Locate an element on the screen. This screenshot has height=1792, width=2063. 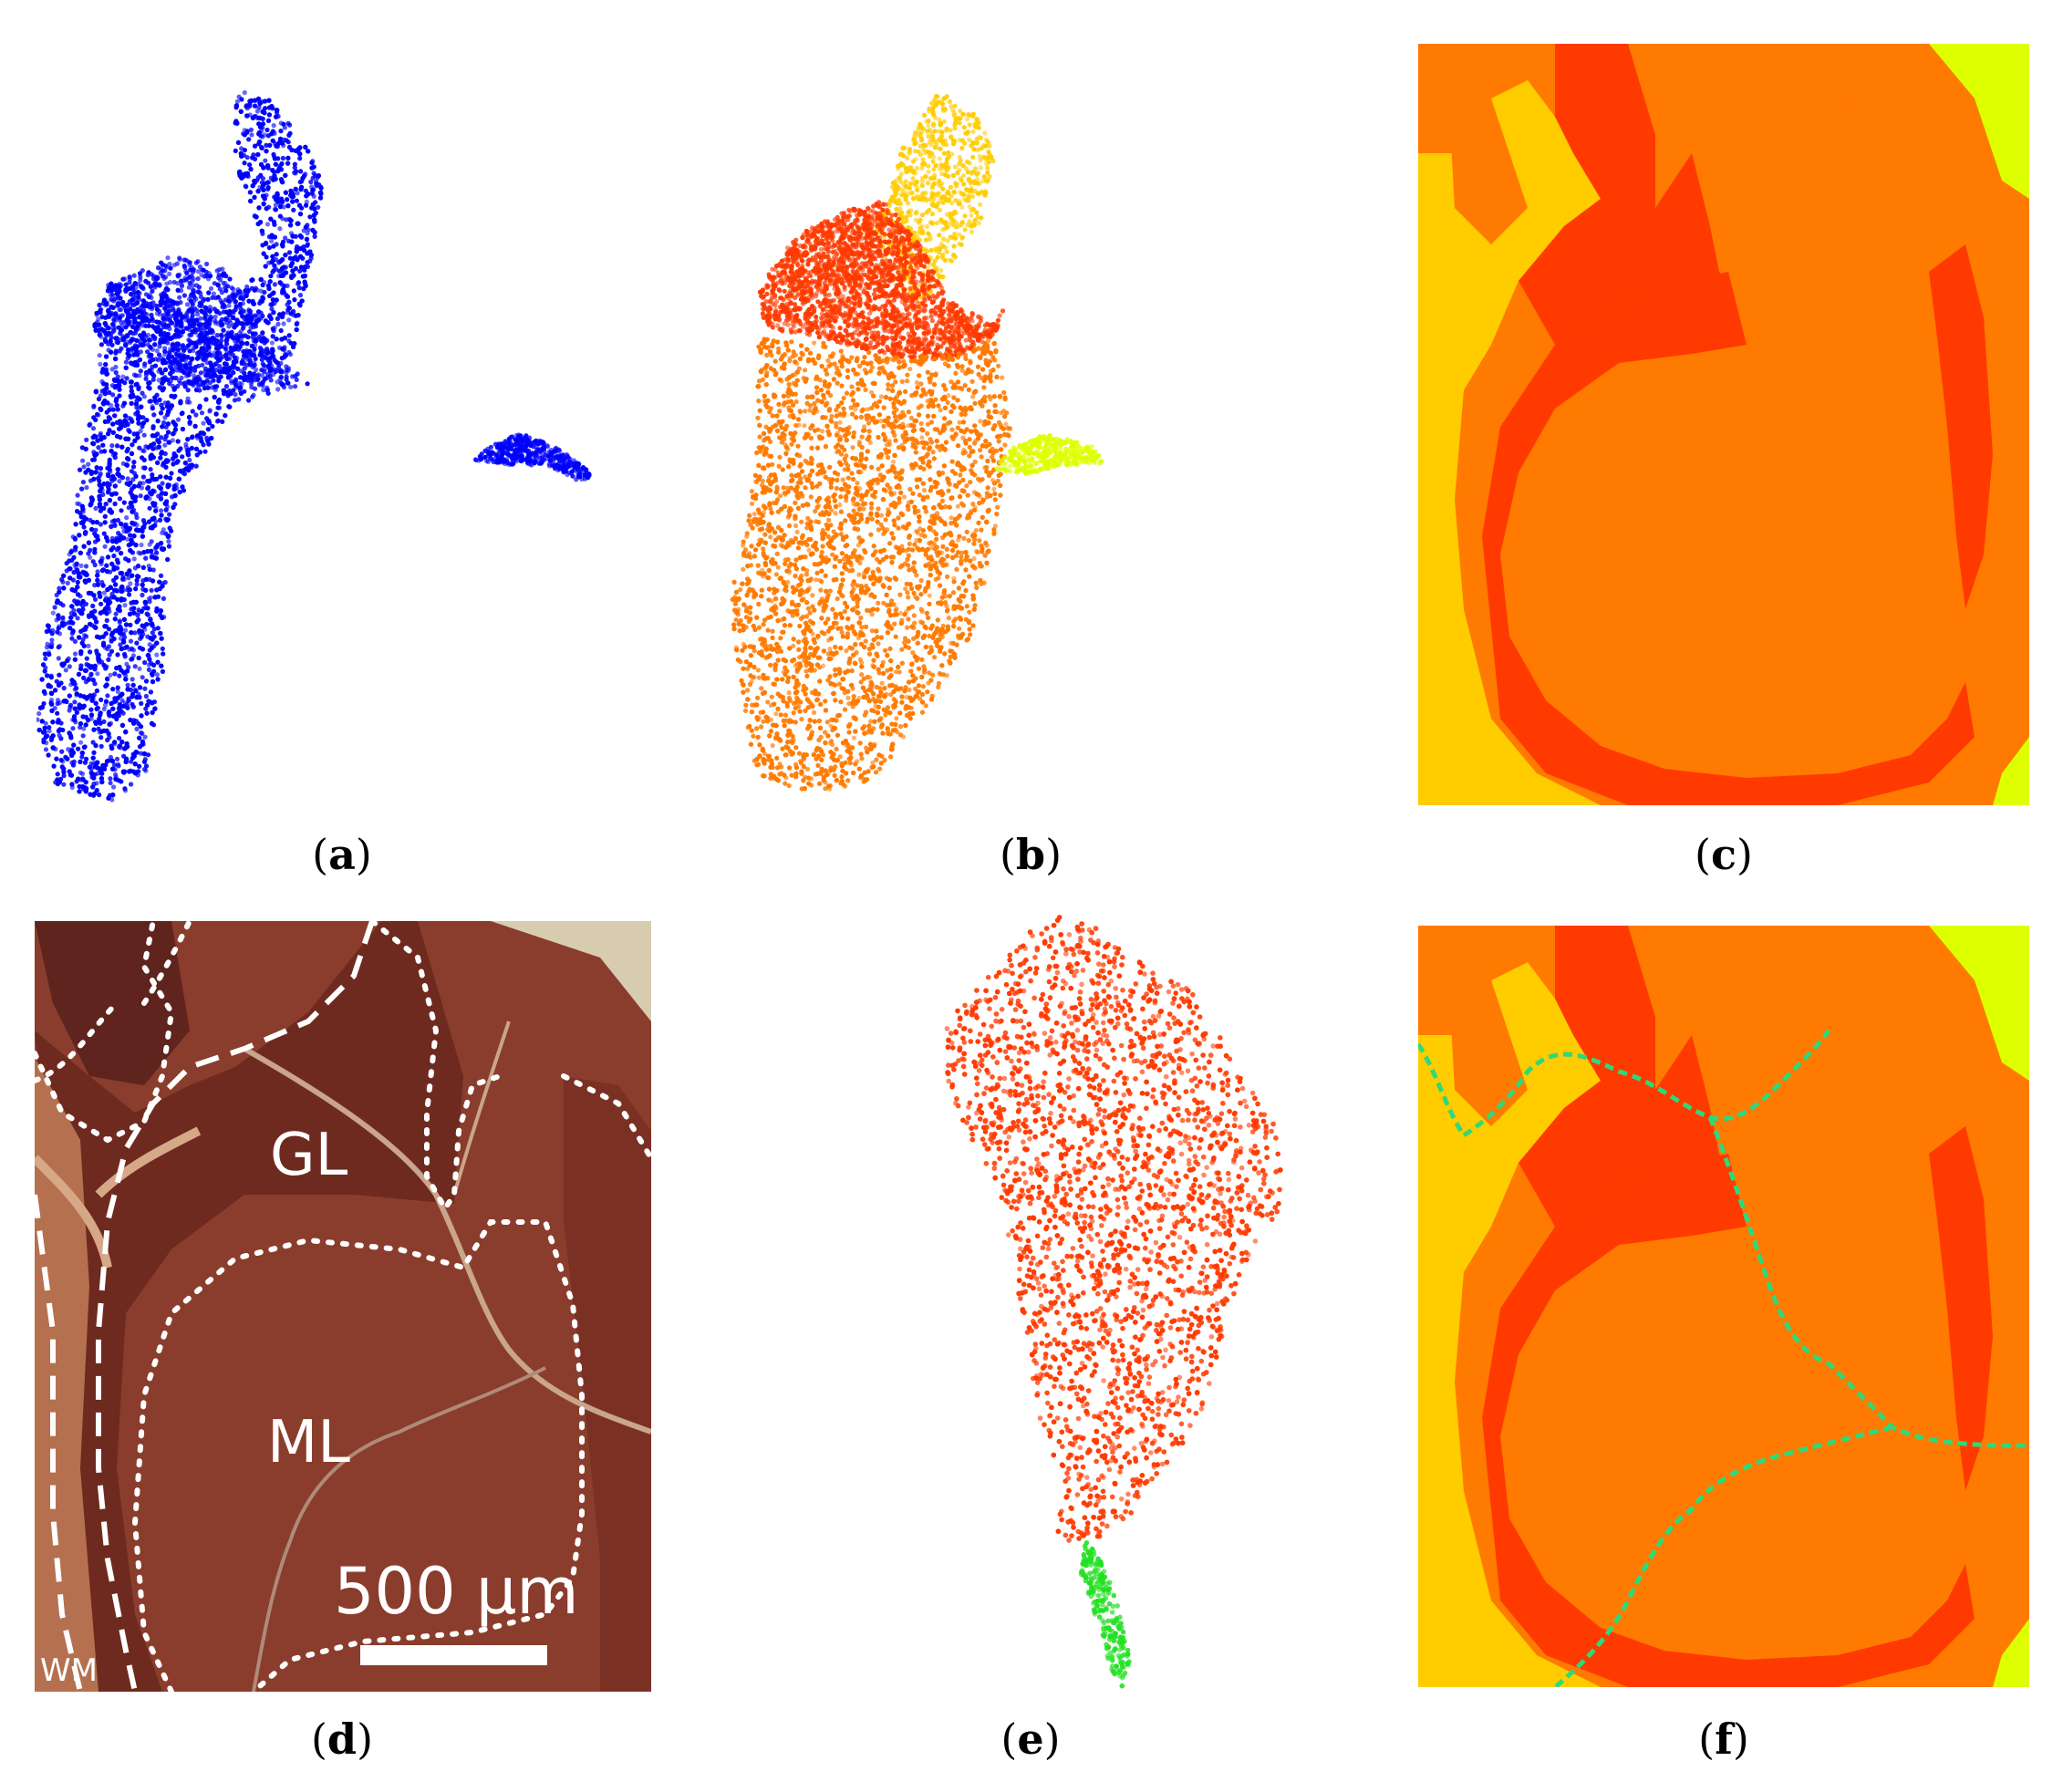
panel-f-map is located at coordinates (1724, 1307).